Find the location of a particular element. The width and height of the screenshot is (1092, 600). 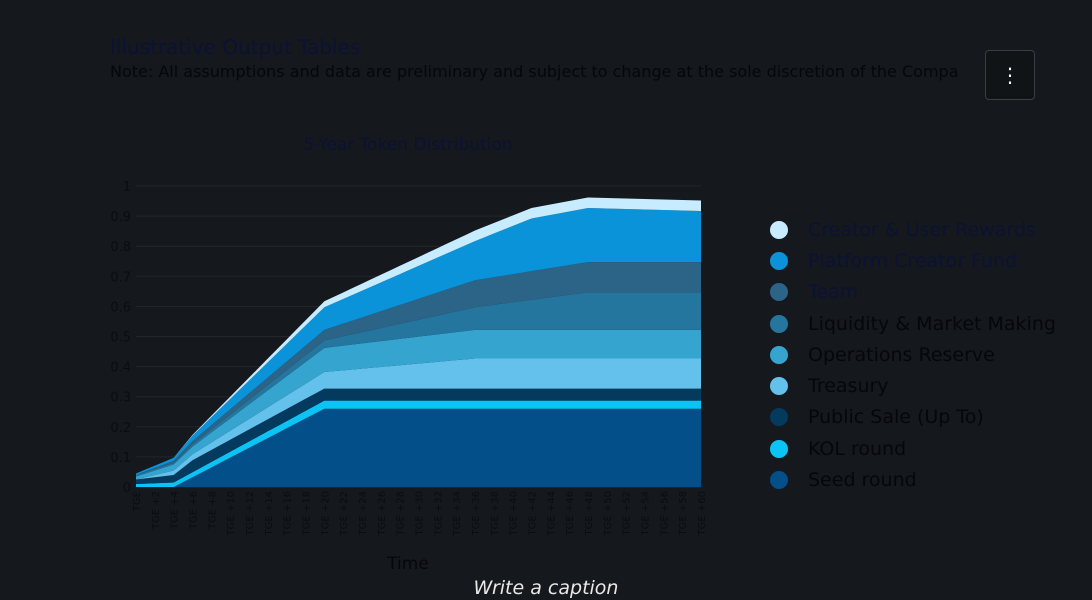

legend-label: Treasury is located at coordinates (848, 386).